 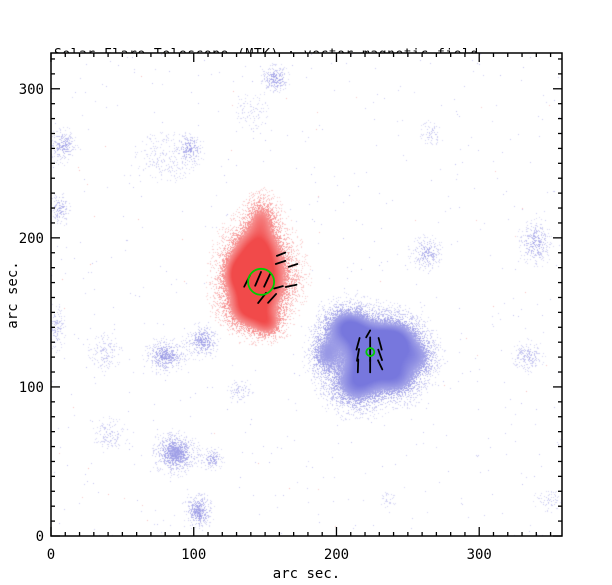 I want to click on x-tick-label: 100, so click(x=193, y=555).